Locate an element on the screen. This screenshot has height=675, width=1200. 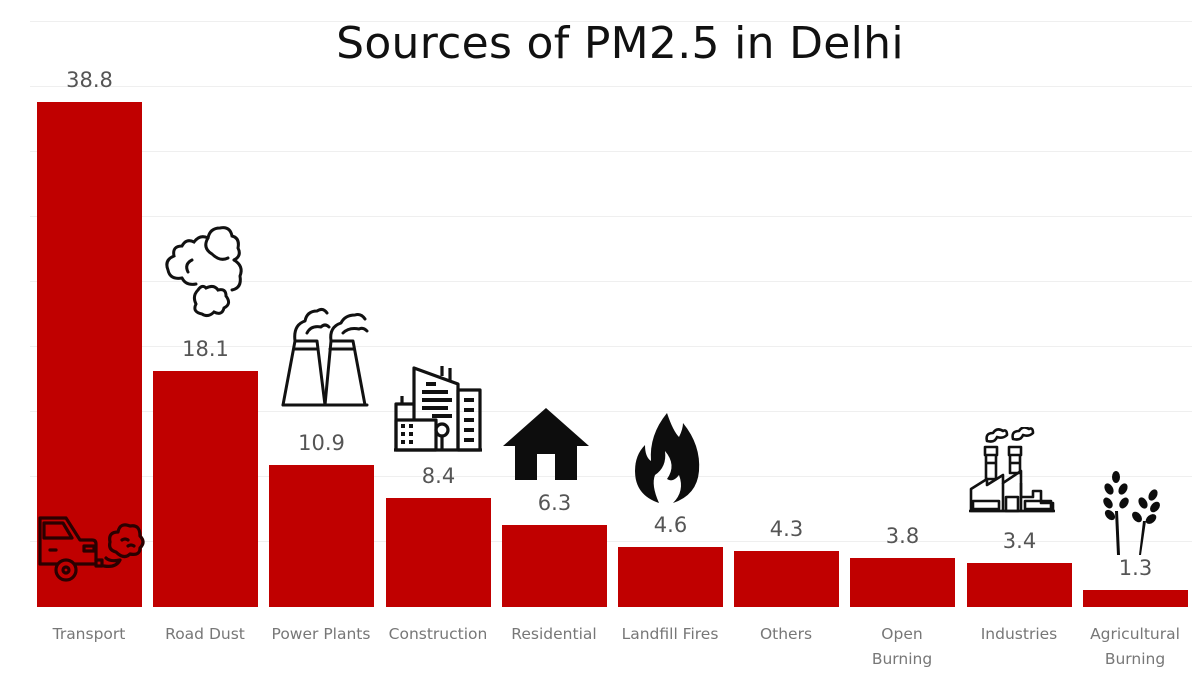
wheat-icon is located at coordinates (1132, 513).